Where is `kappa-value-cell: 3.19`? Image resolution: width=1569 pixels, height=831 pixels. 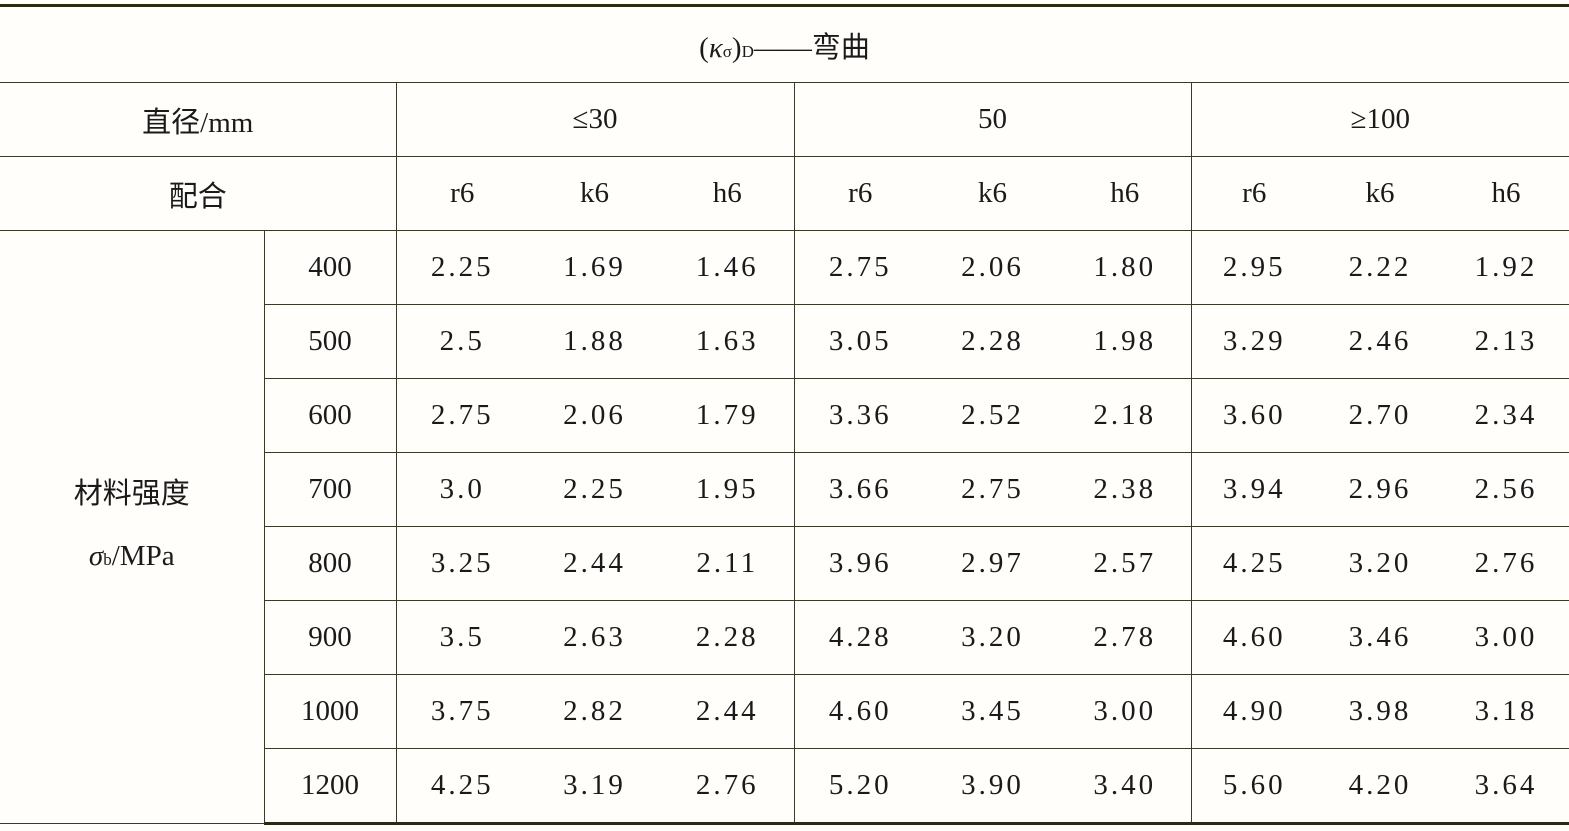 kappa-value-cell: 3.19 is located at coordinates (594, 786).